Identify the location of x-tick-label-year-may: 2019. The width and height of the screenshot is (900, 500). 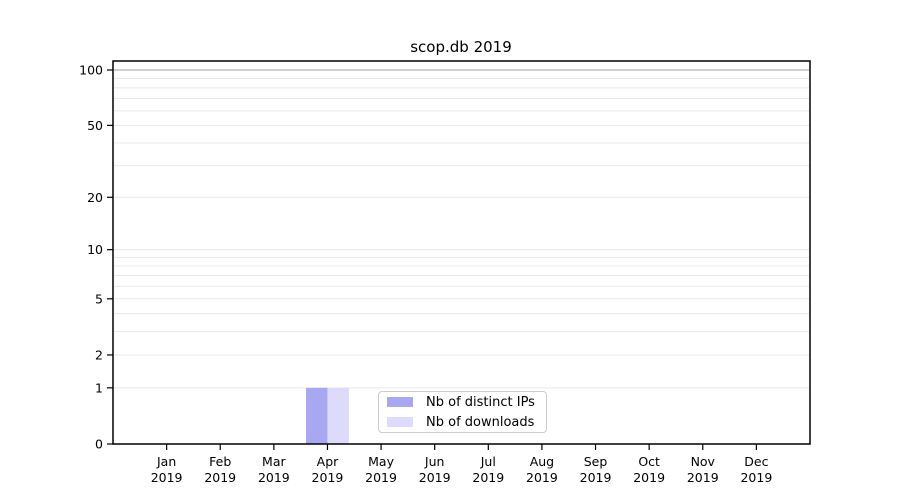
(381, 477).